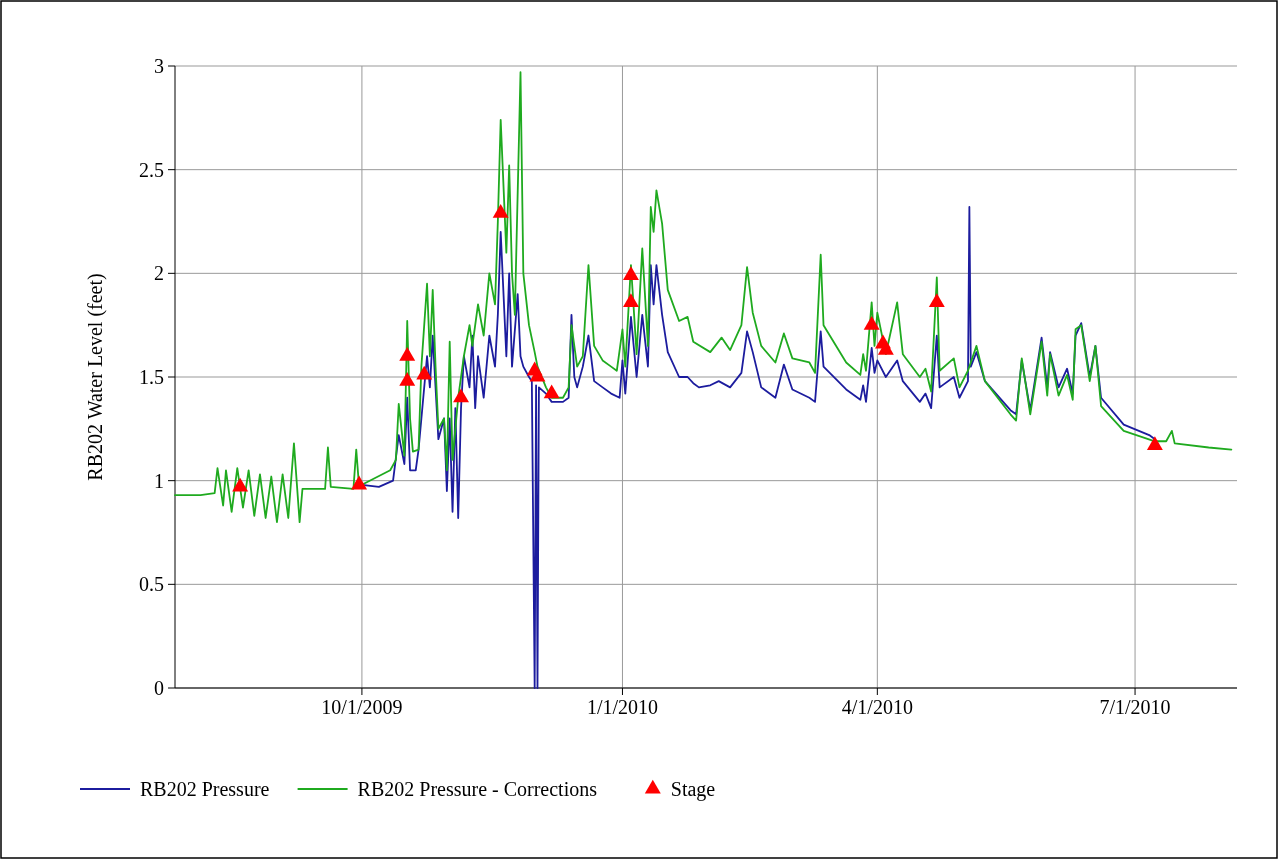 This screenshot has height=859, width=1278. Describe the element at coordinates (159, 66) in the screenshot. I see `y-tick-label: 3` at that location.